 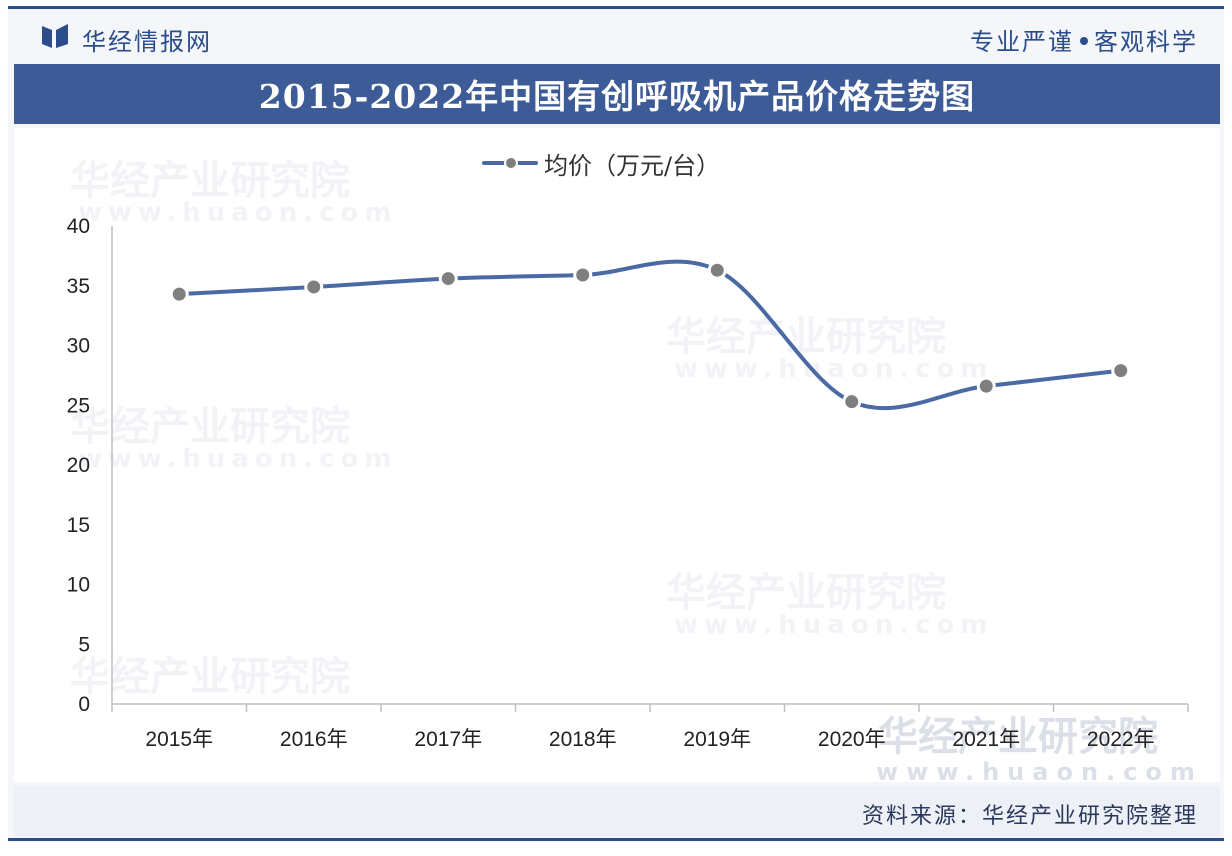 I want to click on x-tick-label: 2019年, so click(x=717, y=739).